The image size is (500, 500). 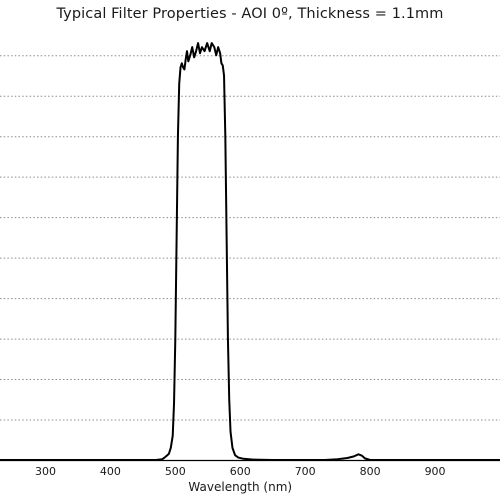 What do you see at coordinates (370, 471) in the screenshot?
I see `x-tick-label-800: 800` at bounding box center [370, 471].